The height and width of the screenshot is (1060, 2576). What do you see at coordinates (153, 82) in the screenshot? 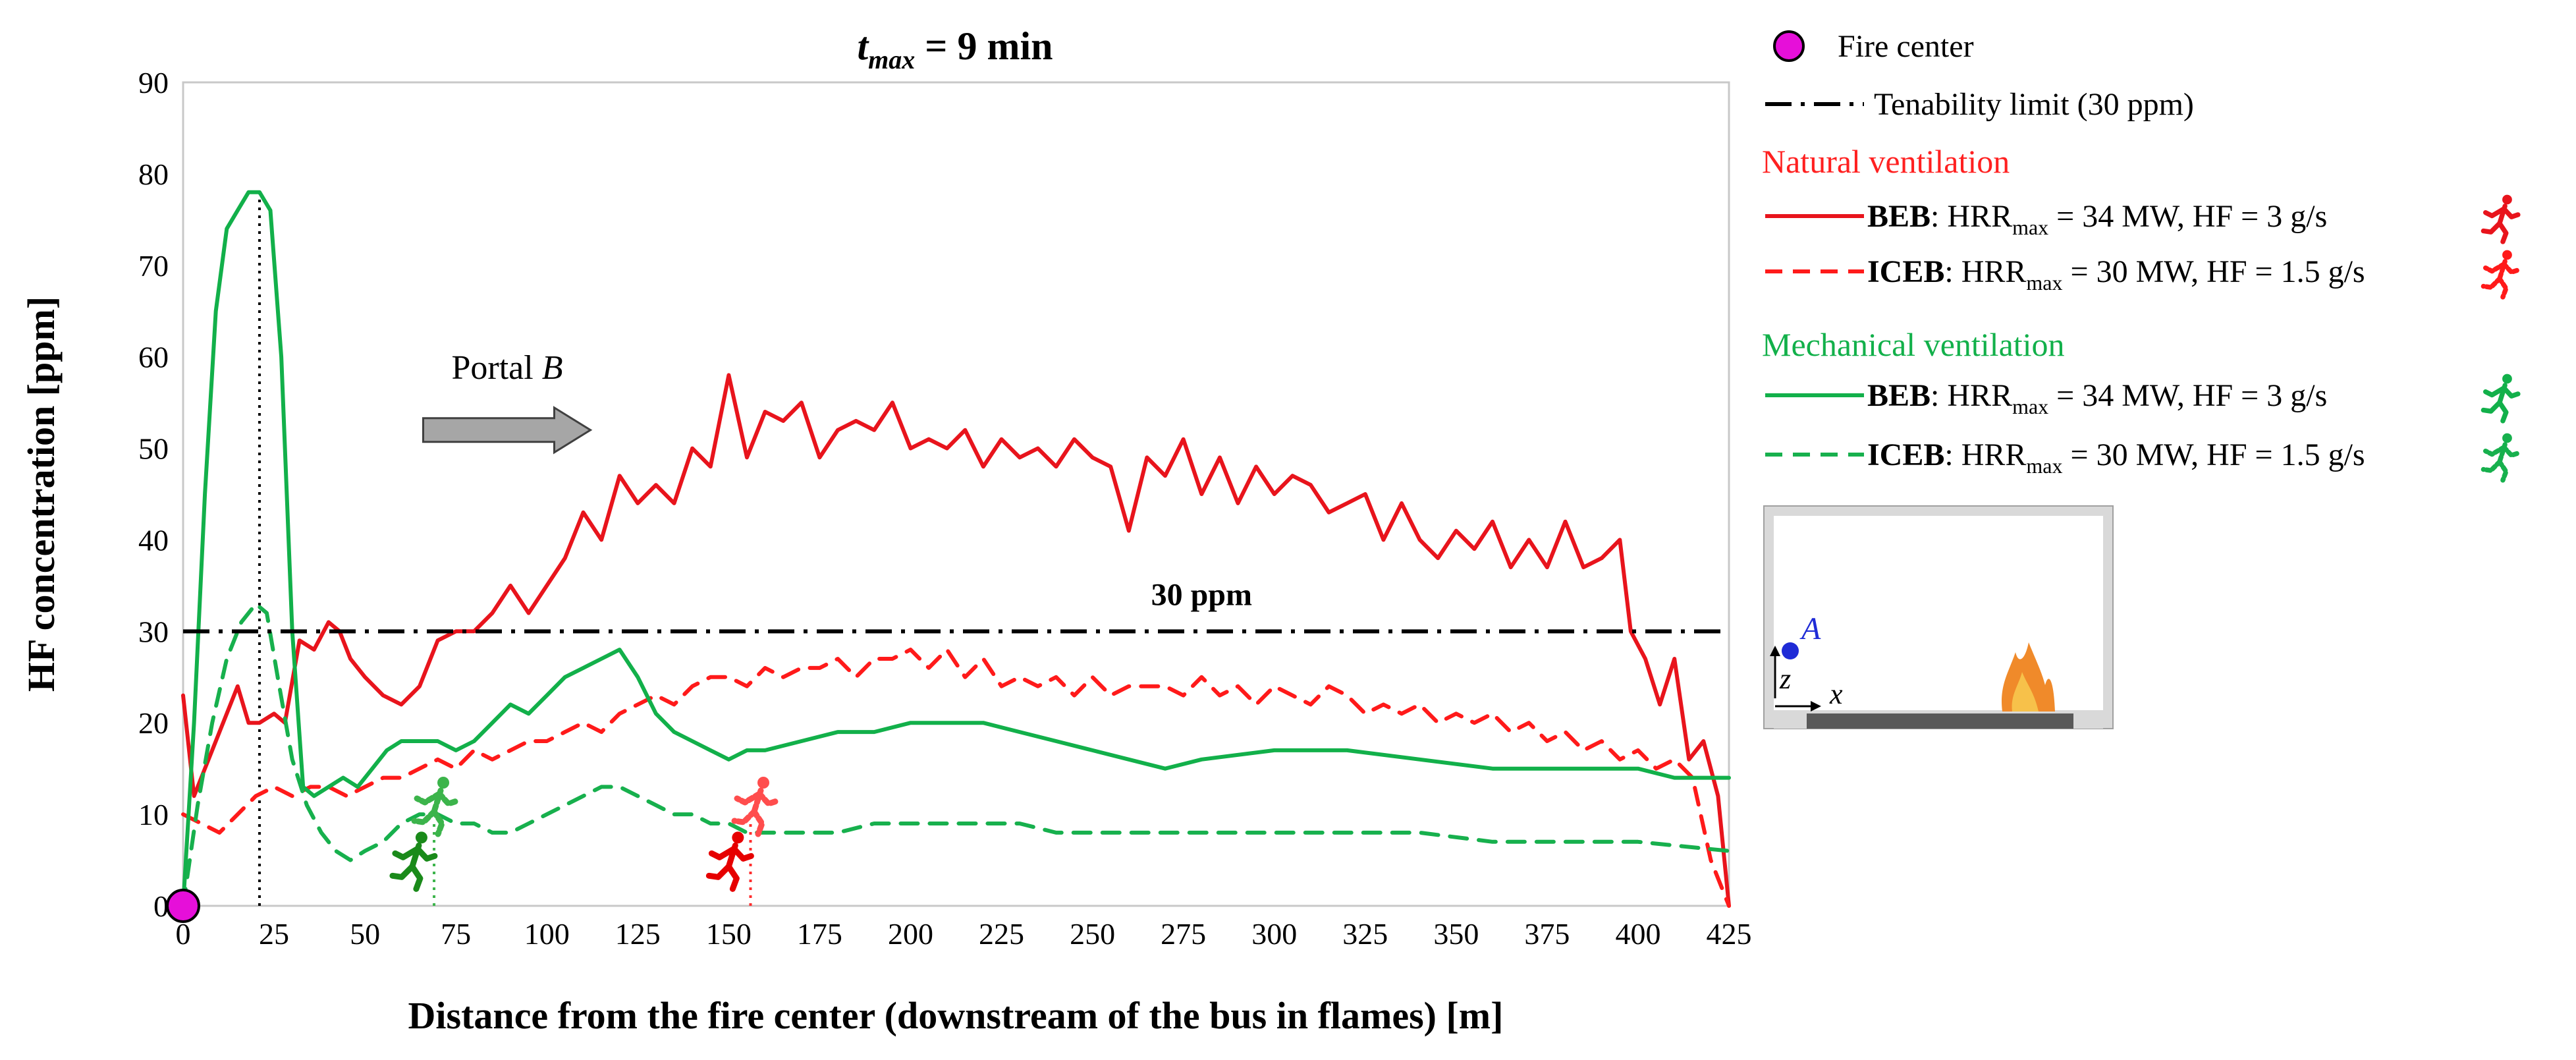
I see `y-tick-label: 90` at bounding box center [153, 82].